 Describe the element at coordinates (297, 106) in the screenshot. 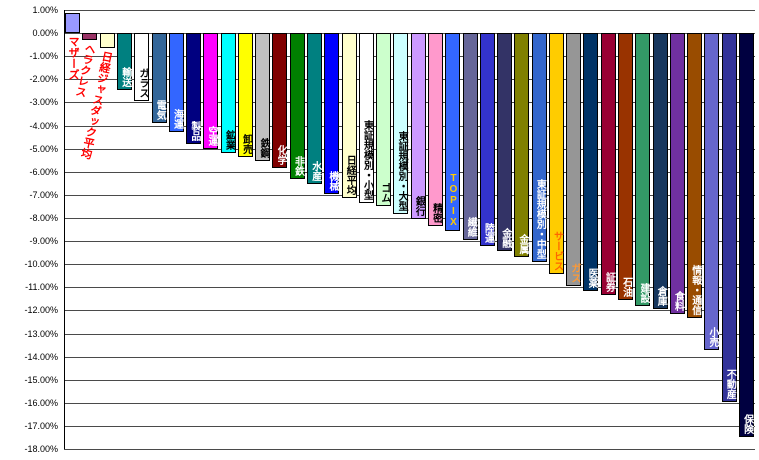

I see `bar: 非鉄` at that location.